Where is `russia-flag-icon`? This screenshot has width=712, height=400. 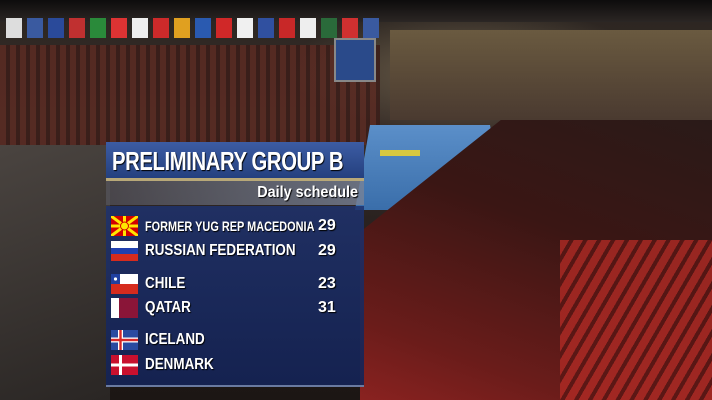 russia-flag-icon is located at coordinates (124, 251).